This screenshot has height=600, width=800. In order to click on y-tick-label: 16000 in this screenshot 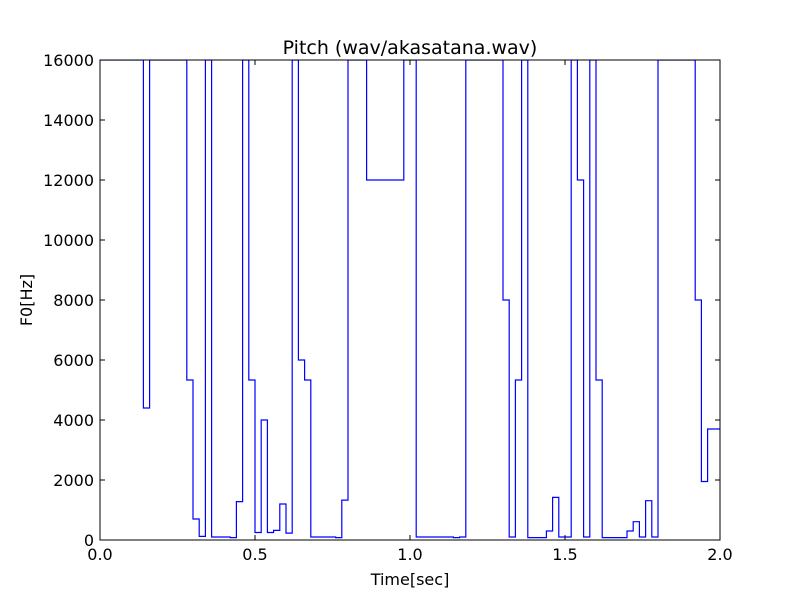, I will do `click(68, 60)`.